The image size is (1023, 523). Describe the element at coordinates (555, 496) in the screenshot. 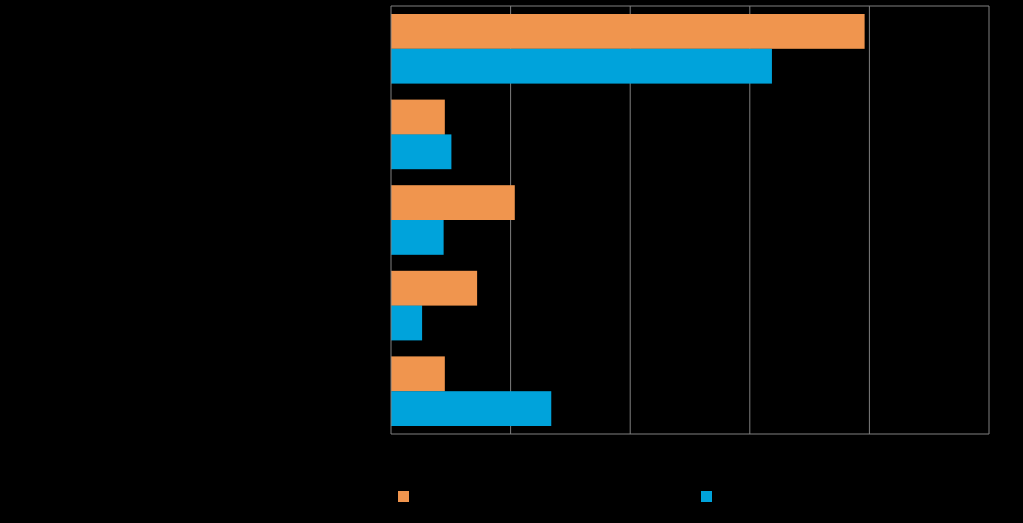

I see `legend` at that location.